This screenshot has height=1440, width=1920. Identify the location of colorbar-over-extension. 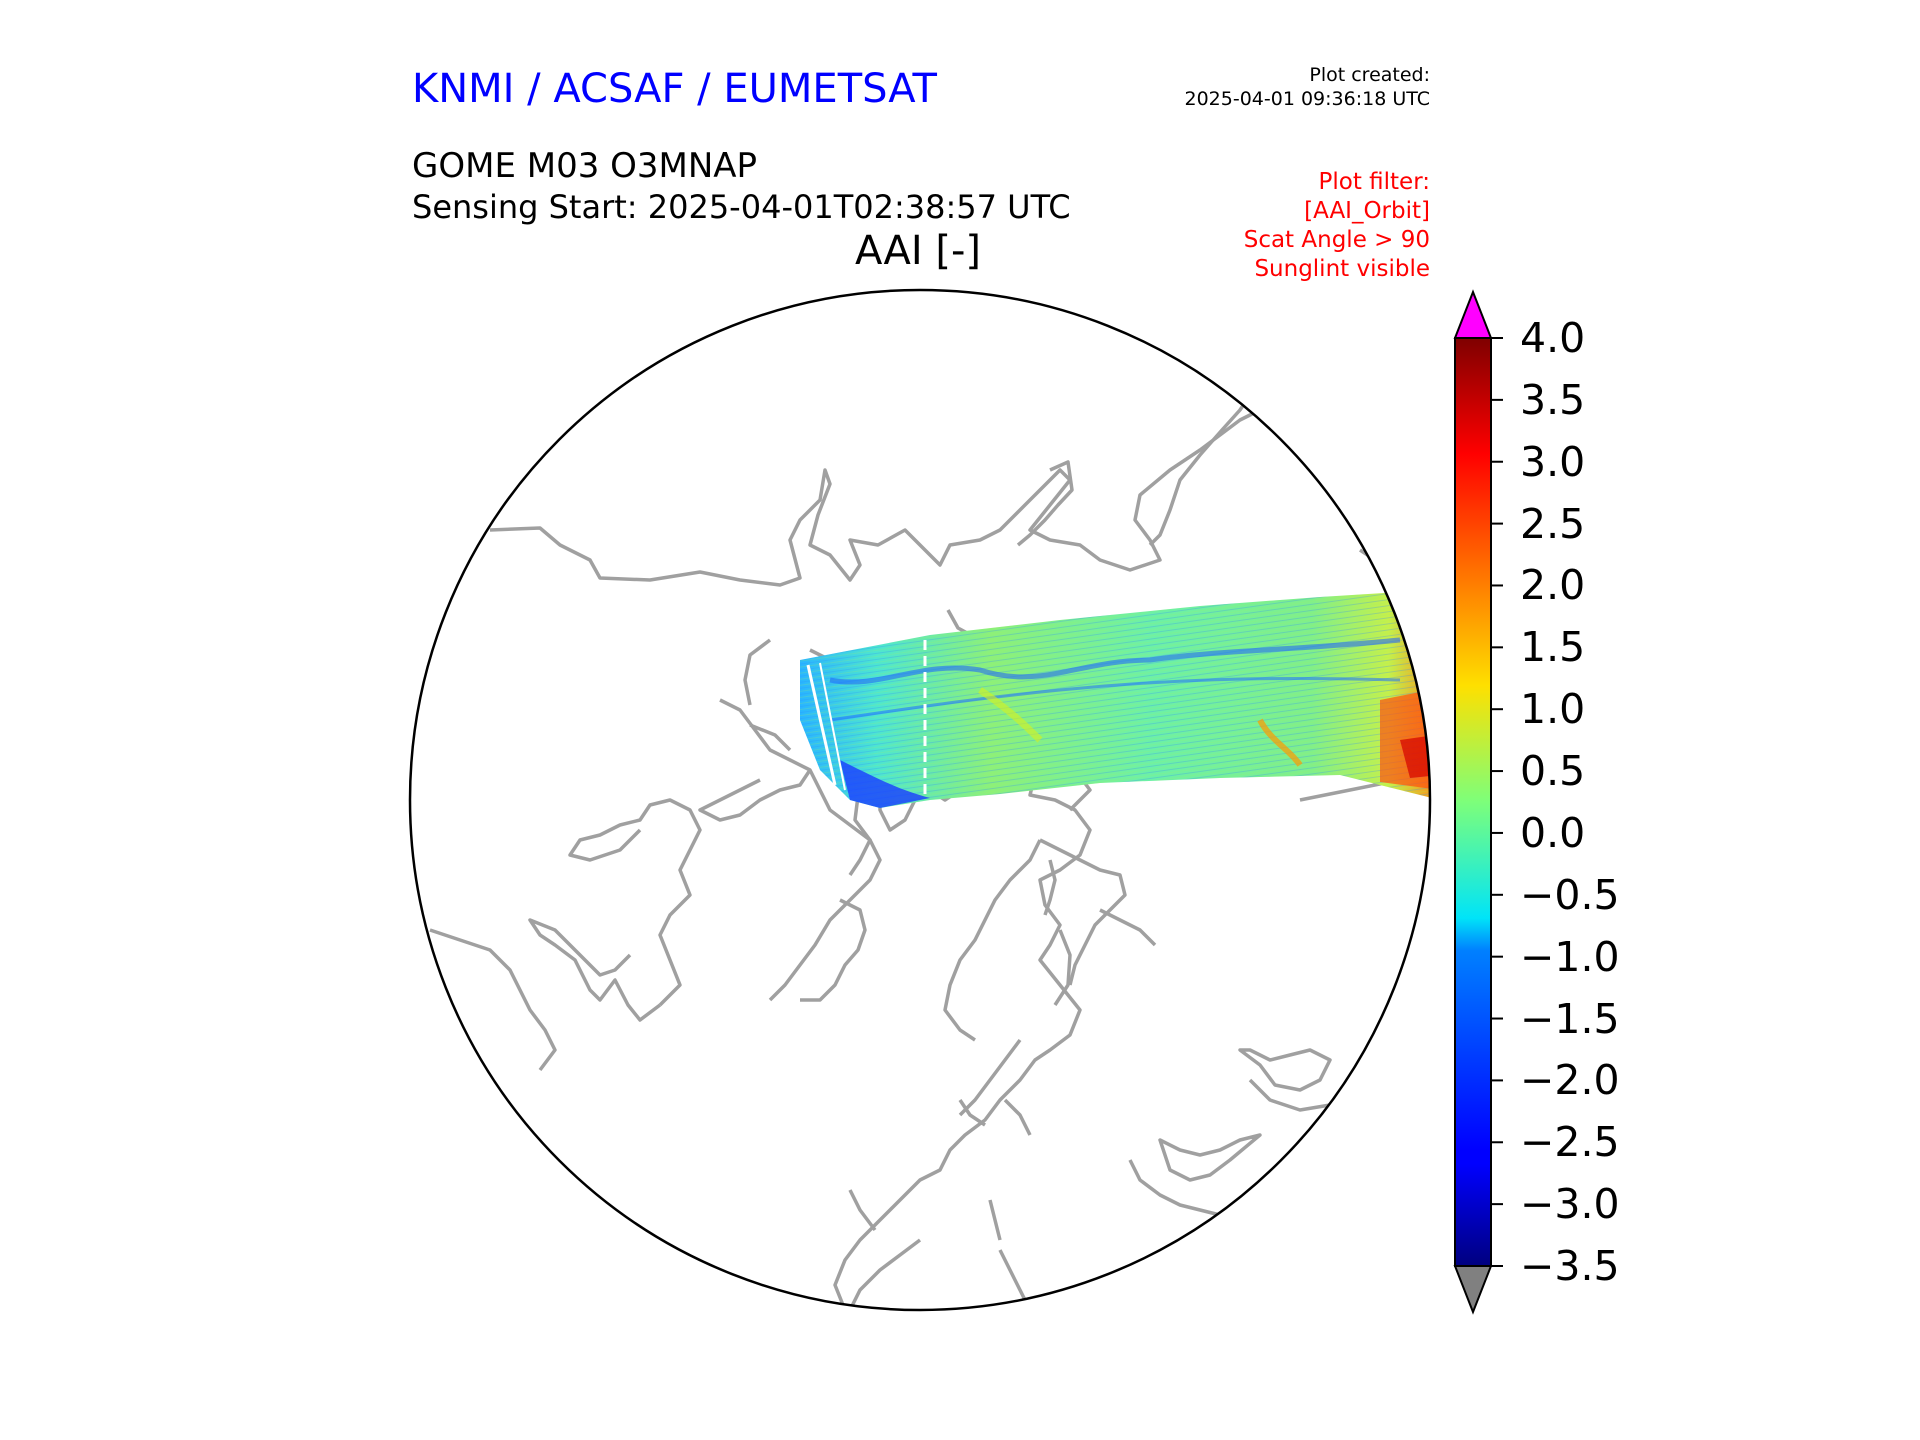
(1473, 314).